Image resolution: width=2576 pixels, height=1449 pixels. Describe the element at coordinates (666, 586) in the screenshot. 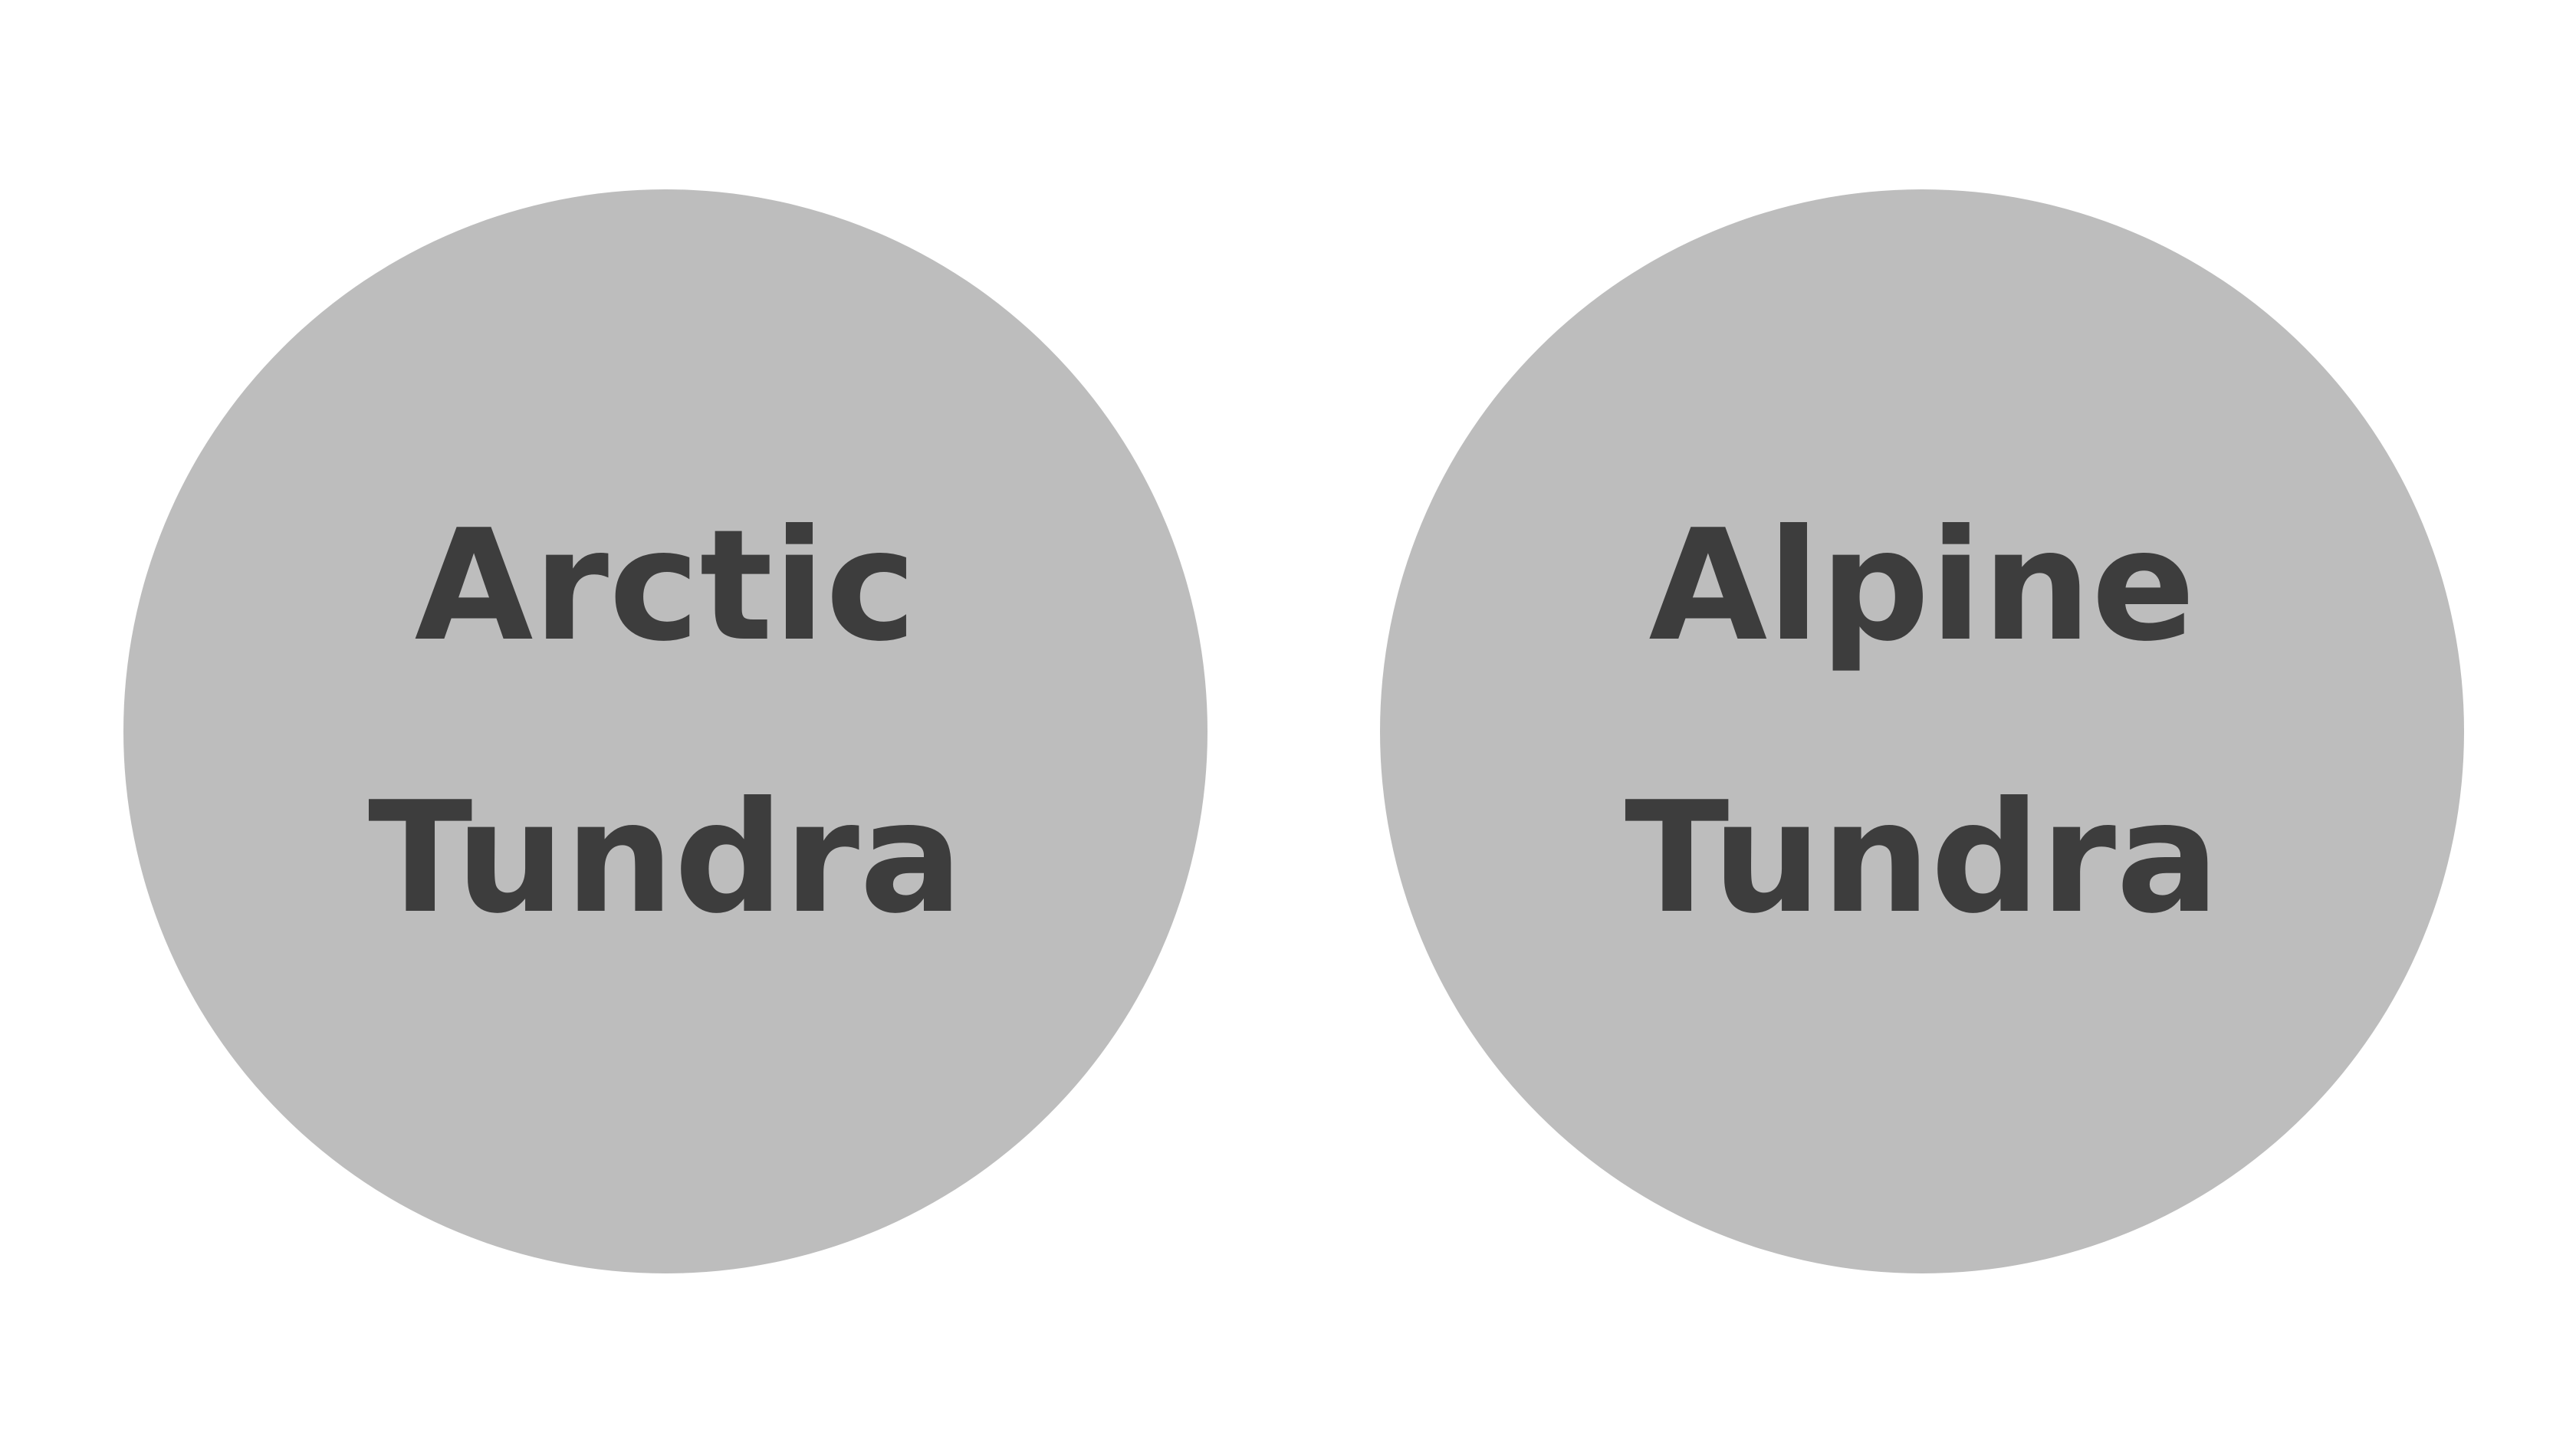

I see `arctic-tundra-label-line1: Arctic` at that location.